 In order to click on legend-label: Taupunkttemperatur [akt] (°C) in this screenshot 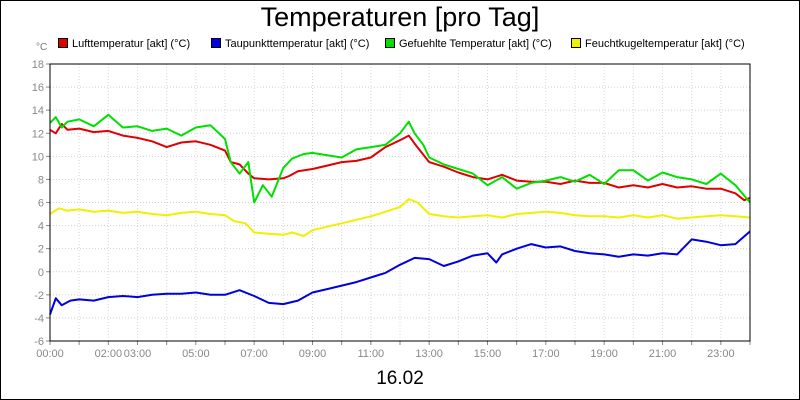, I will do `click(297, 44)`.